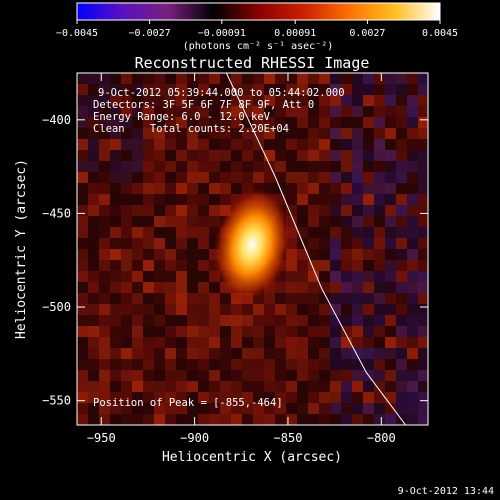 This screenshot has width=500, height=500. I want to click on y-tick-label: −450, so click(56, 213).